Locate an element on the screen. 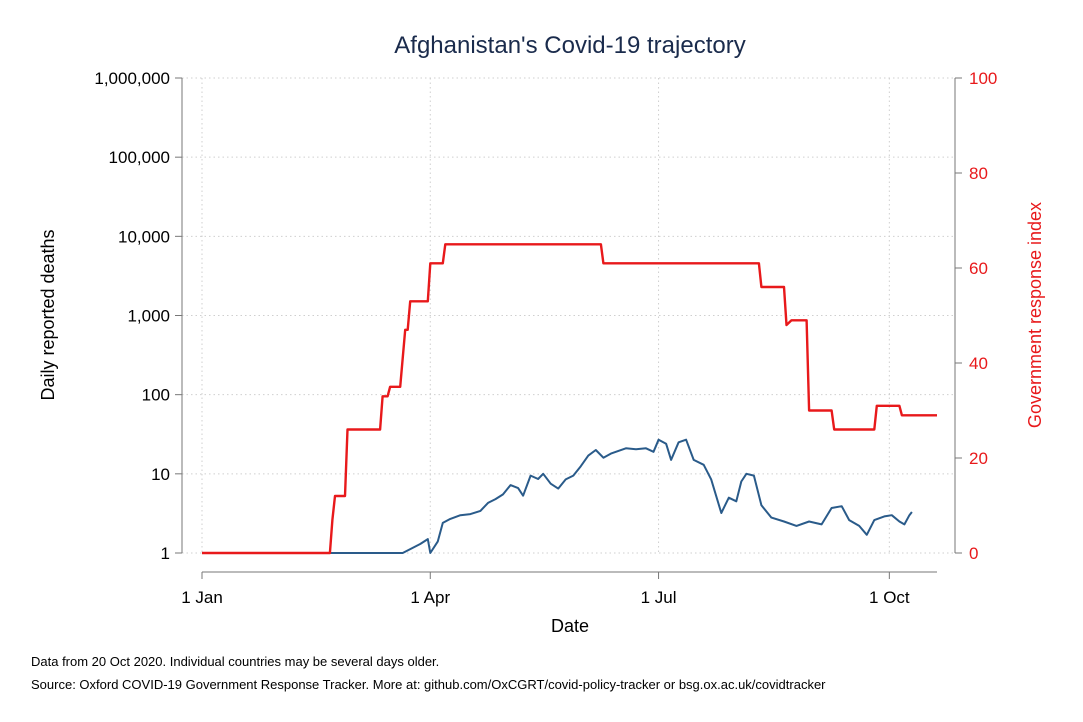 The image size is (1083, 722). x-tick-label: 1 Jan is located at coordinates (202, 597).